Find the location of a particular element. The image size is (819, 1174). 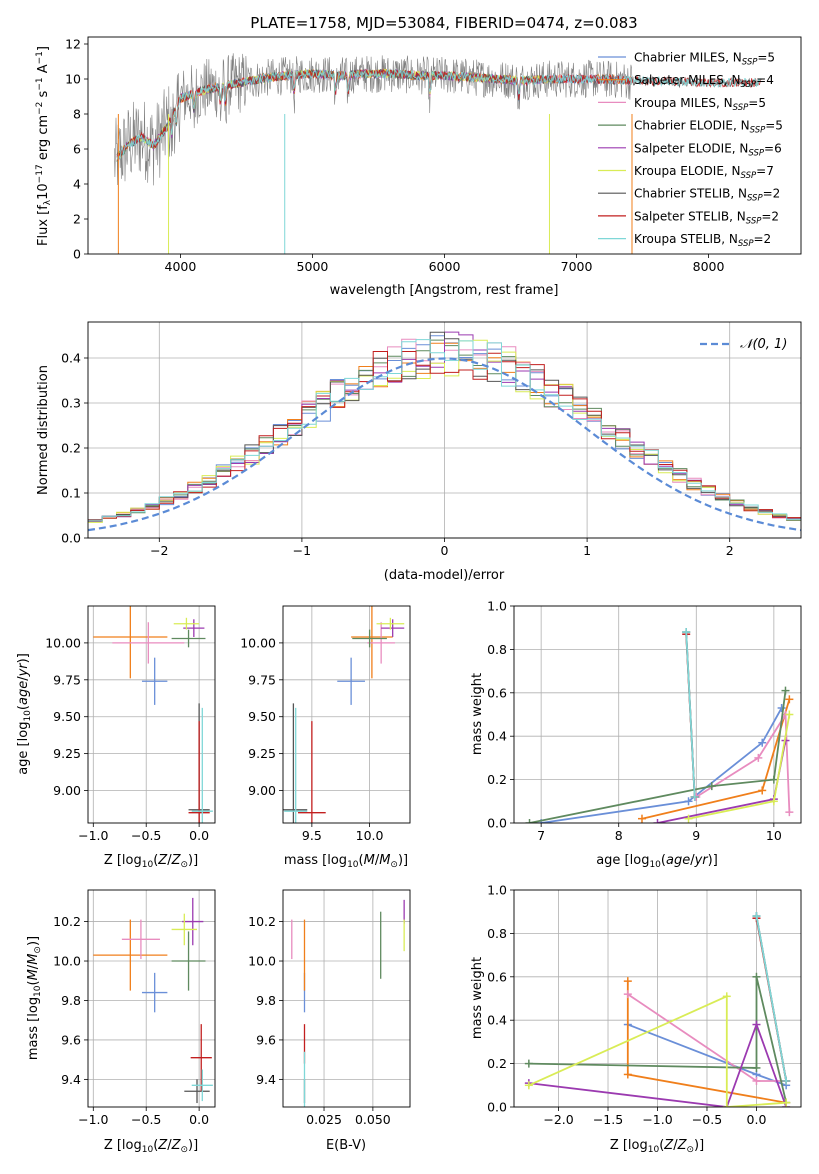

x-tick-label: 7 is located at coordinates (541, 835).